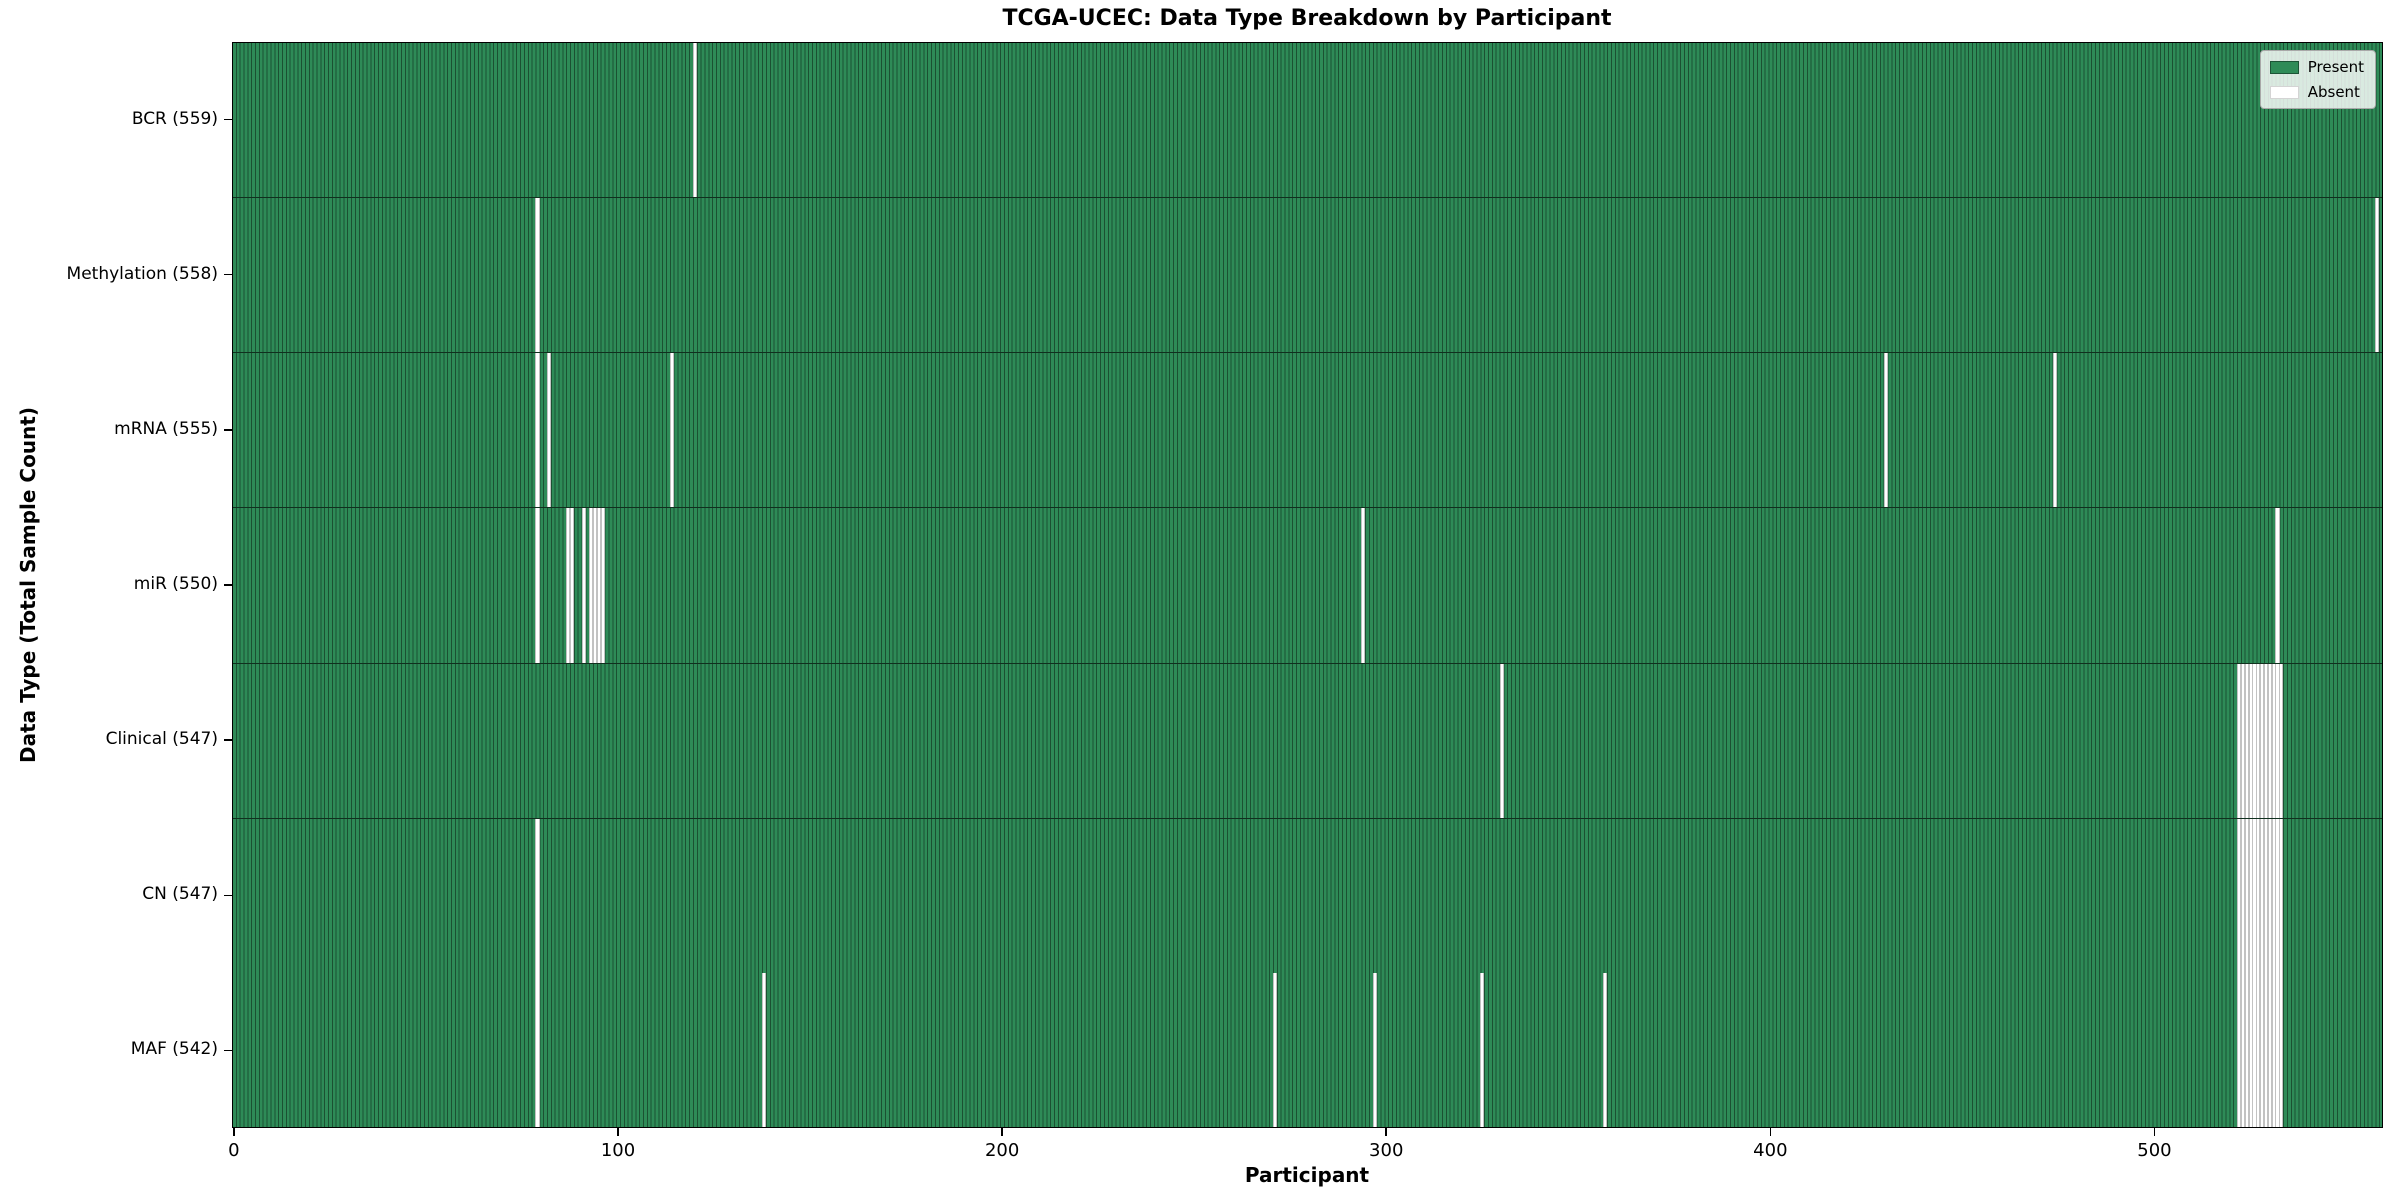  Describe the element at coordinates (1307, 740) in the screenshot. I see `heatmap-row-clinical` at that location.